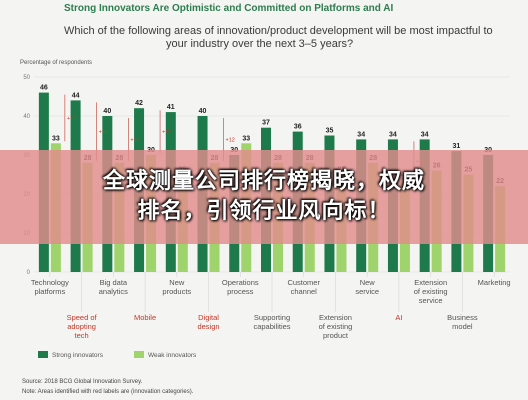 Image resolution: width=528 pixels, height=400 pixels. What do you see at coordinates (176, 291) in the screenshot?
I see `category-label: products` at bounding box center [176, 291].